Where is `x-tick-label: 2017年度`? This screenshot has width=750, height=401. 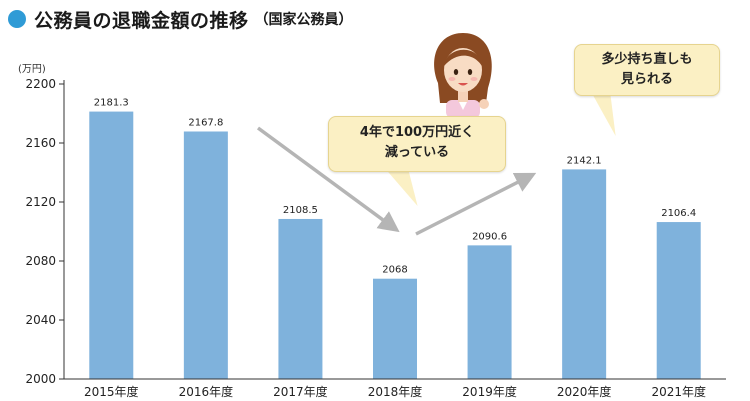
x-tick-label: 2017年度 is located at coordinates (300, 391).